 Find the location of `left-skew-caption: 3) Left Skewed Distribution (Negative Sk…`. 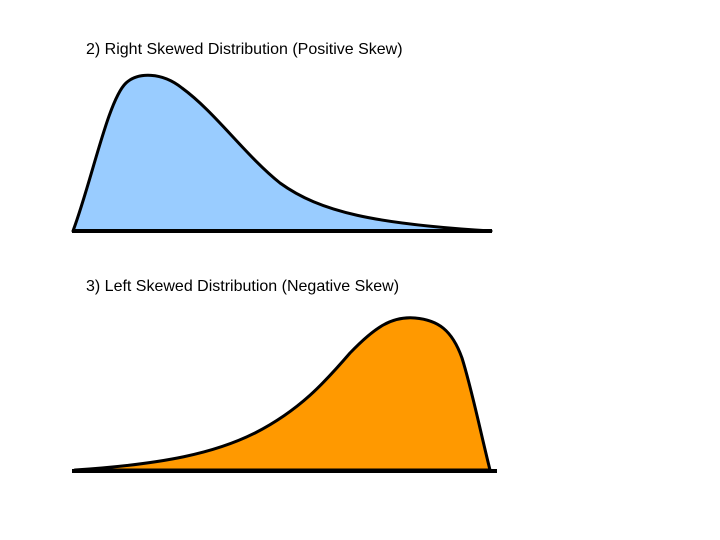

left-skew-caption: 3) Left Skewed Distribution (Negative Sk… is located at coordinates (243, 286).